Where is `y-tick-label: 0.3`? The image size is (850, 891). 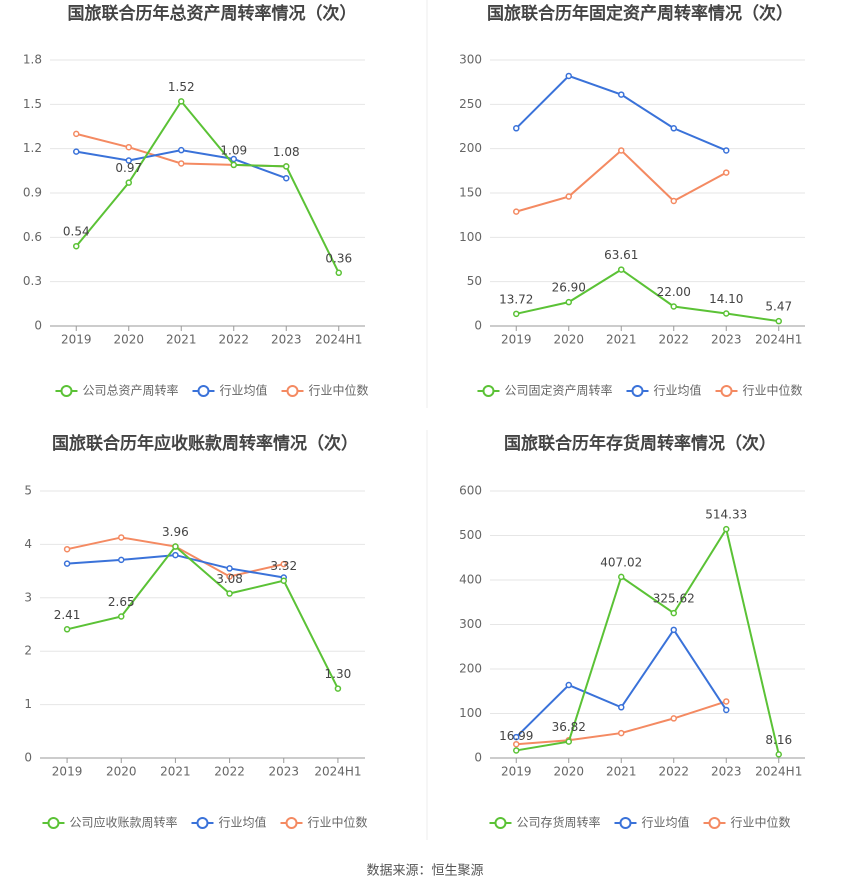
y-tick-label: 0.3 is located at coordinates (32, 281).